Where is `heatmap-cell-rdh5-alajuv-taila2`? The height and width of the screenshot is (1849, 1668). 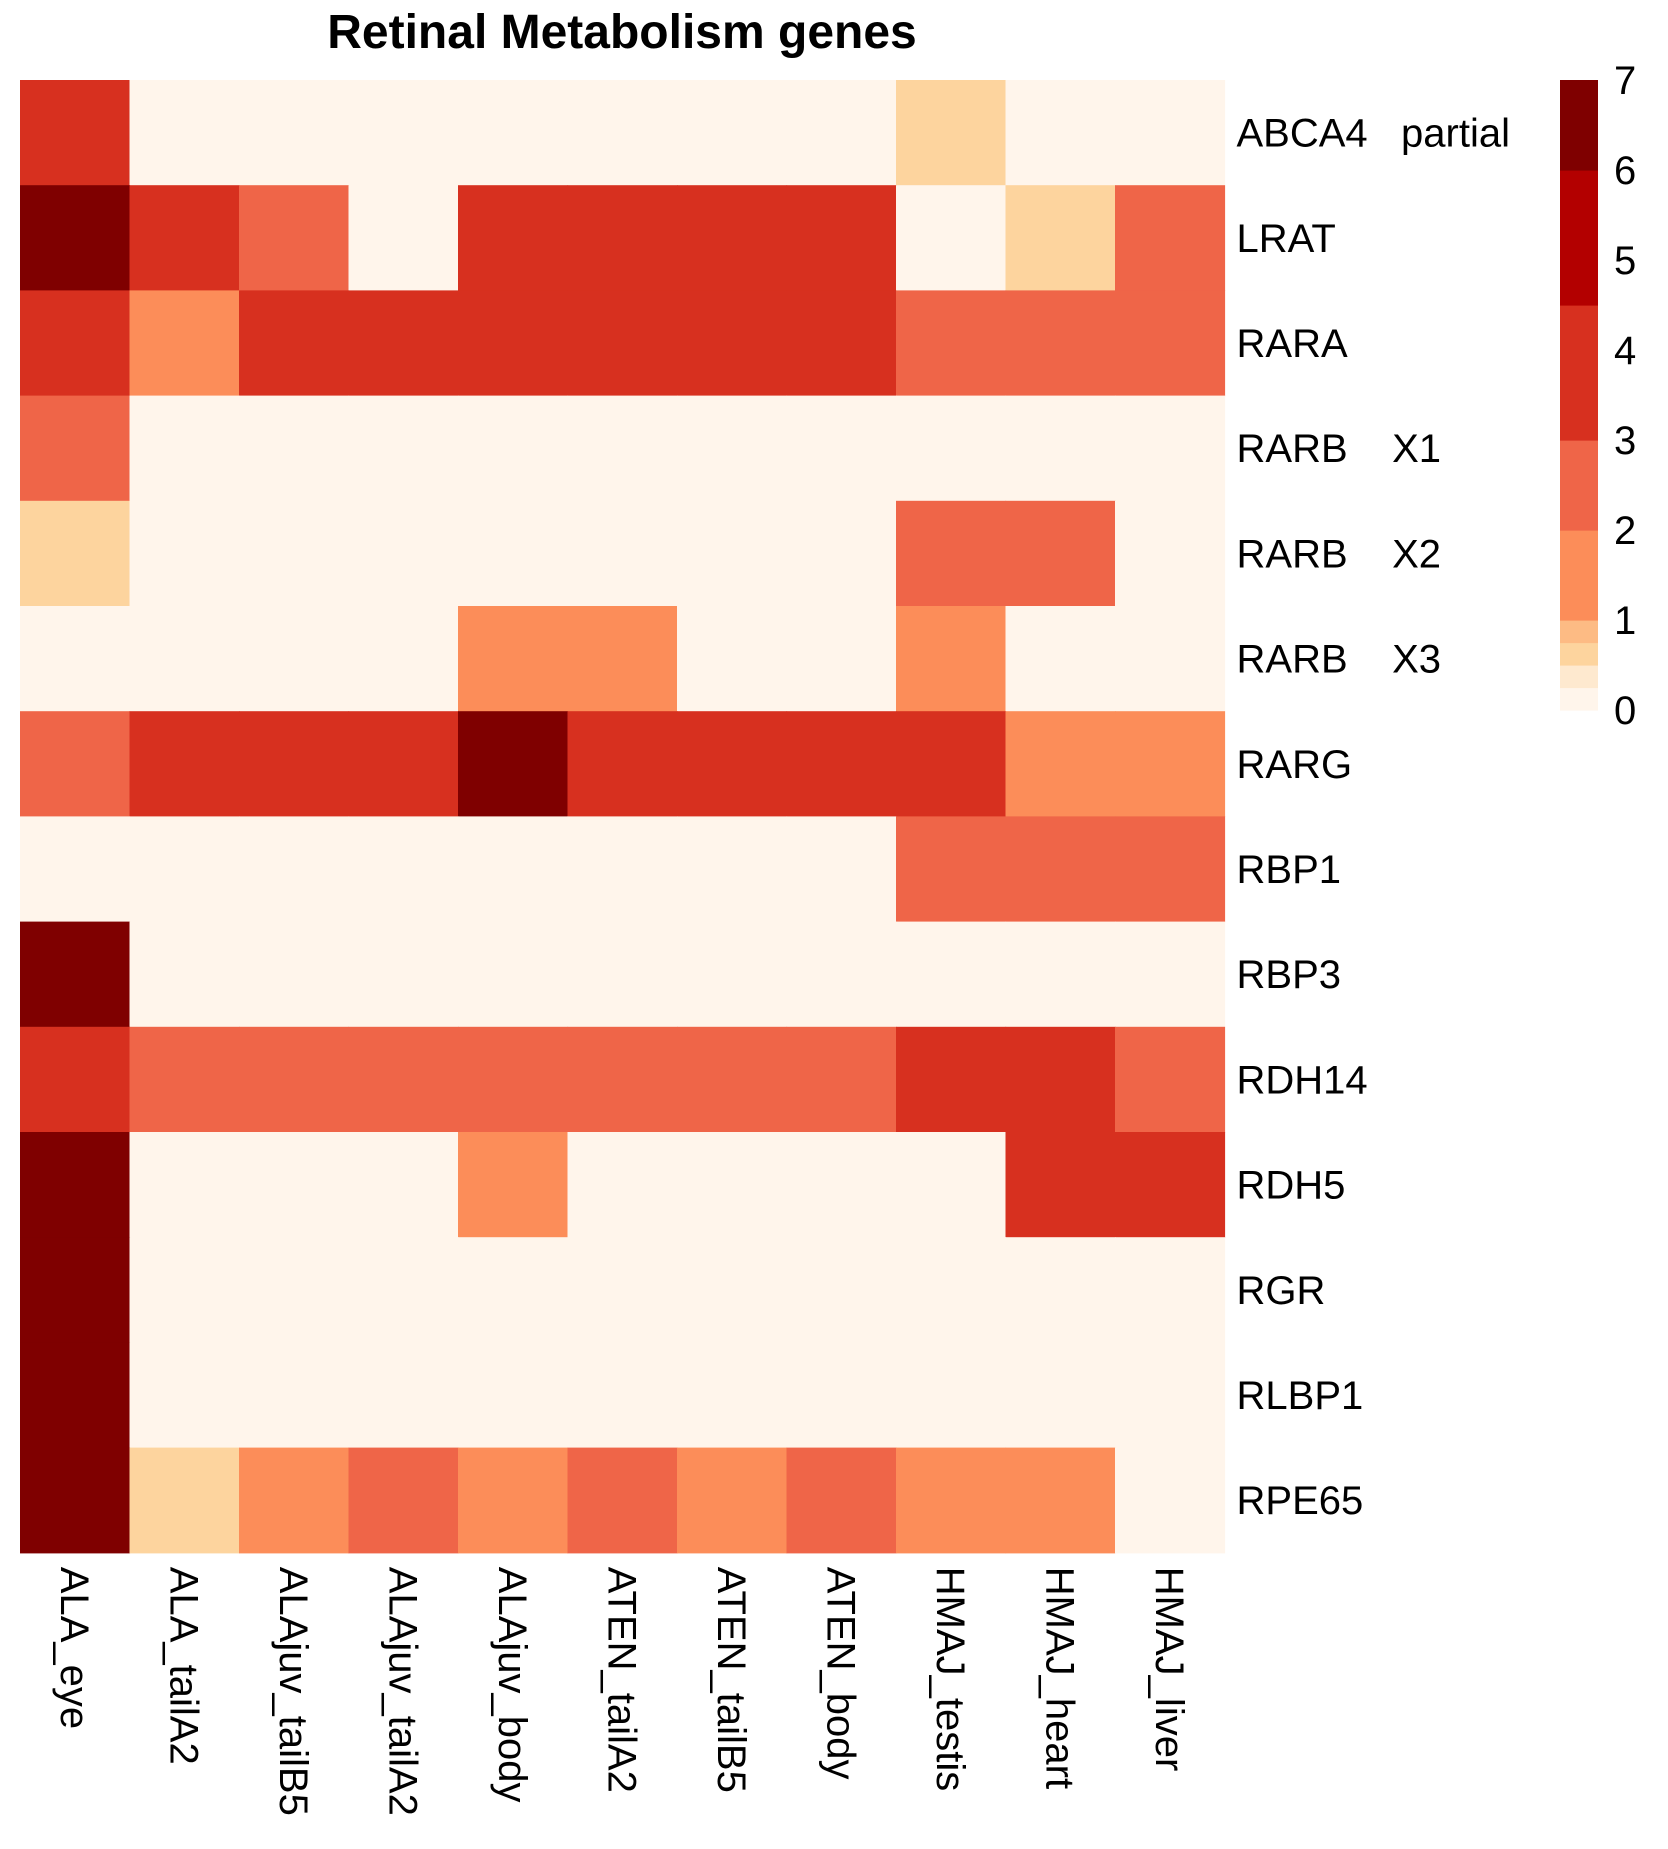
heatmap-cell-rdh5-alajuv-taila2 is located at coordinates (403, 1185).